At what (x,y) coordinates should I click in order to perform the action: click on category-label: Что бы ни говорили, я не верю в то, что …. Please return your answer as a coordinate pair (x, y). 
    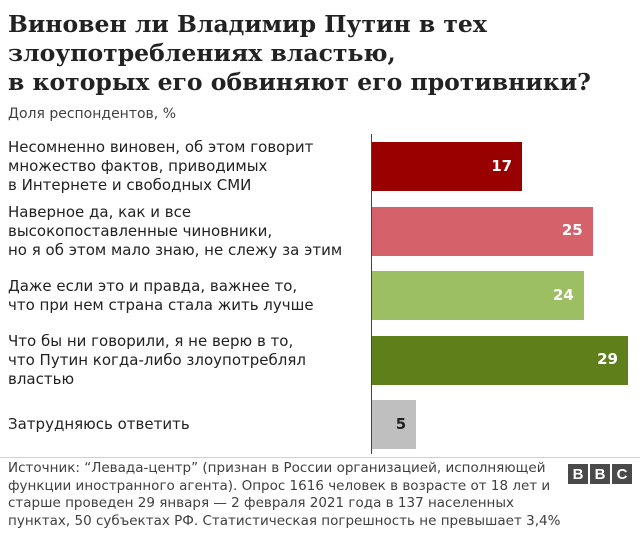
    Looking at the image, I should click on (157, 359).